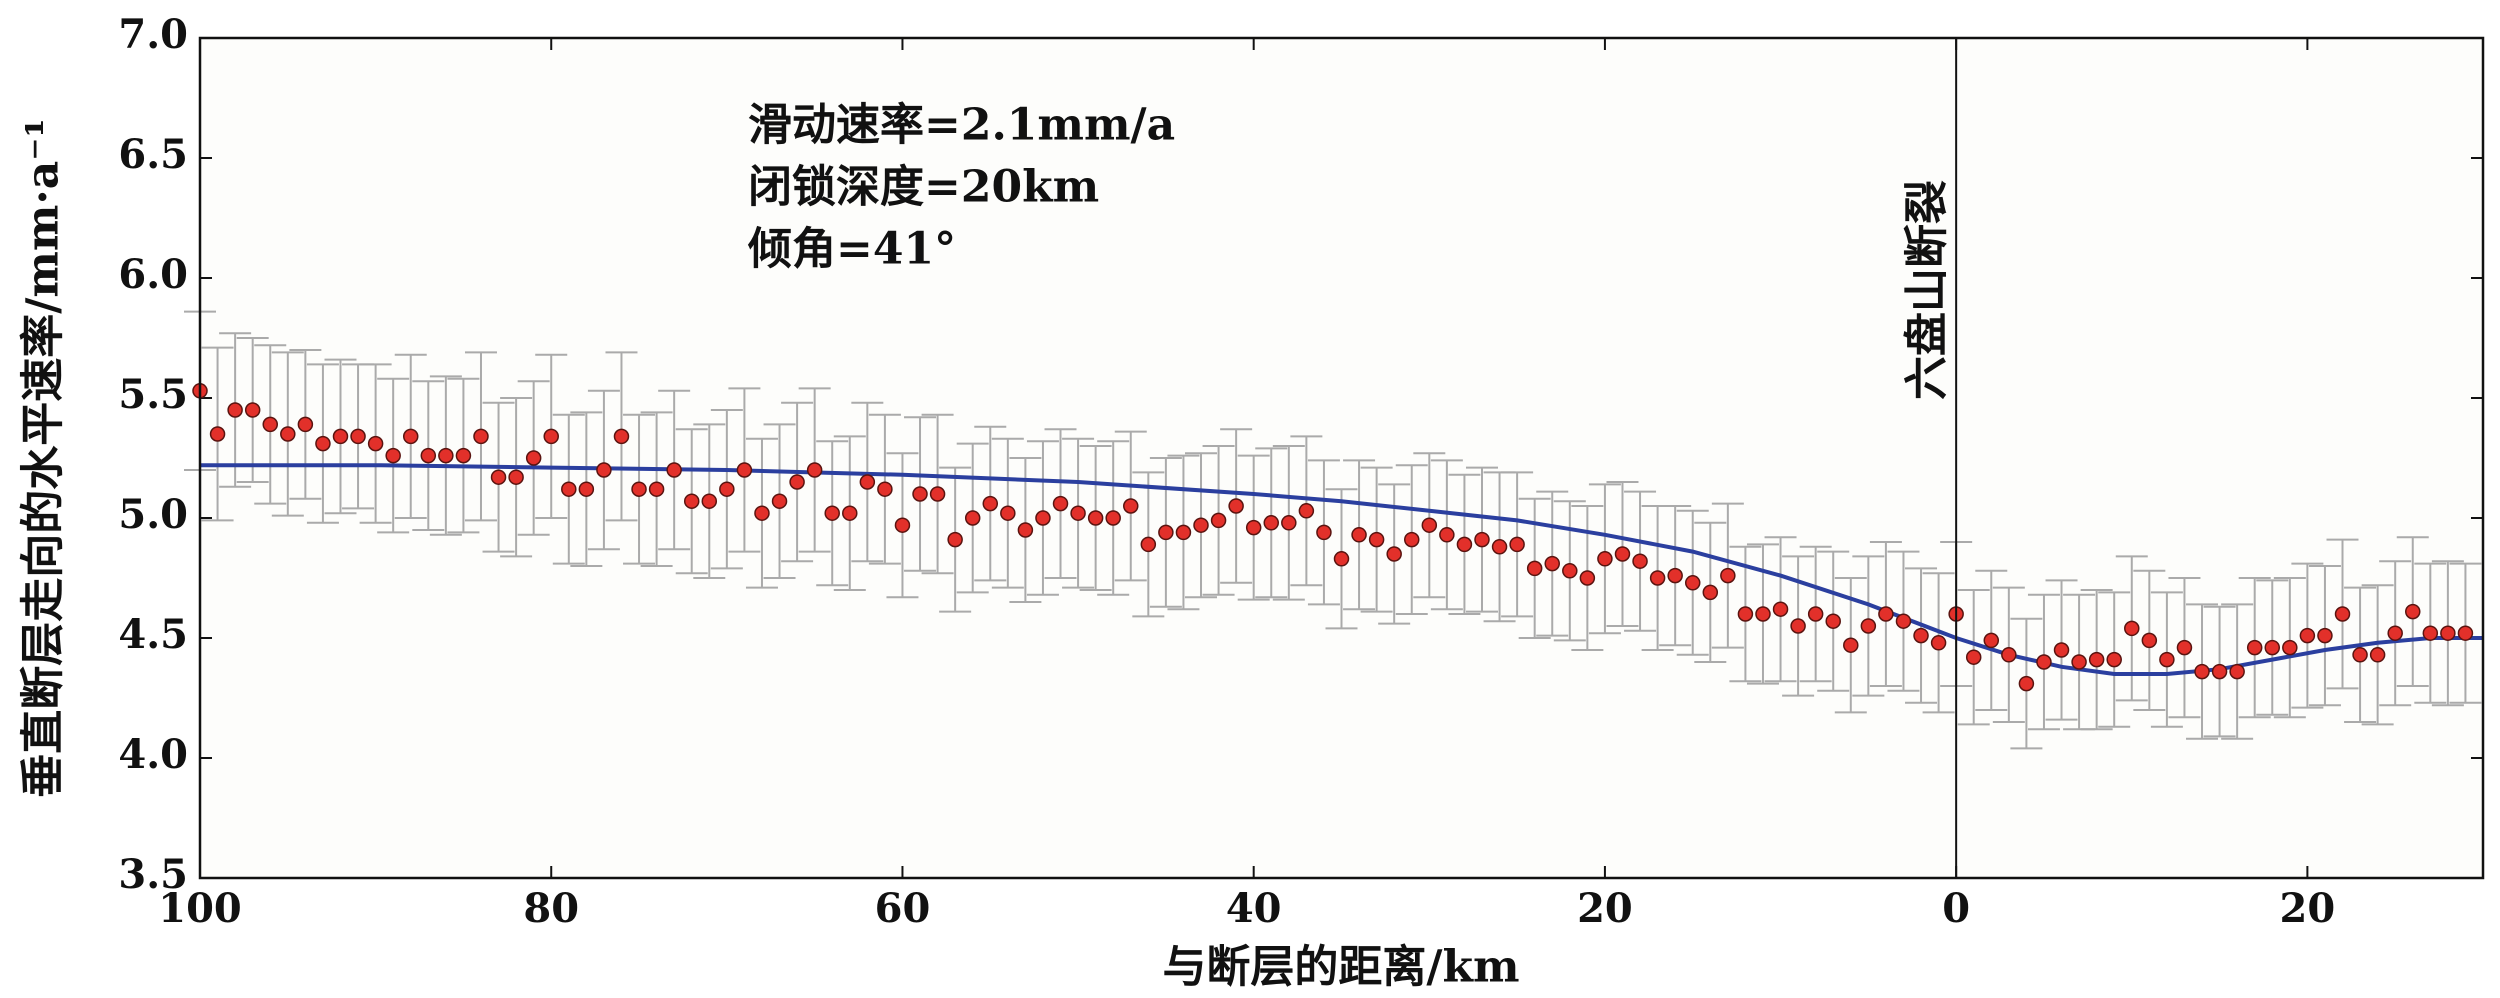 This screenshot has height=998, width=2500. I want to click on annotation: 滑动速率=2.1mm/a, so click(961, 125).